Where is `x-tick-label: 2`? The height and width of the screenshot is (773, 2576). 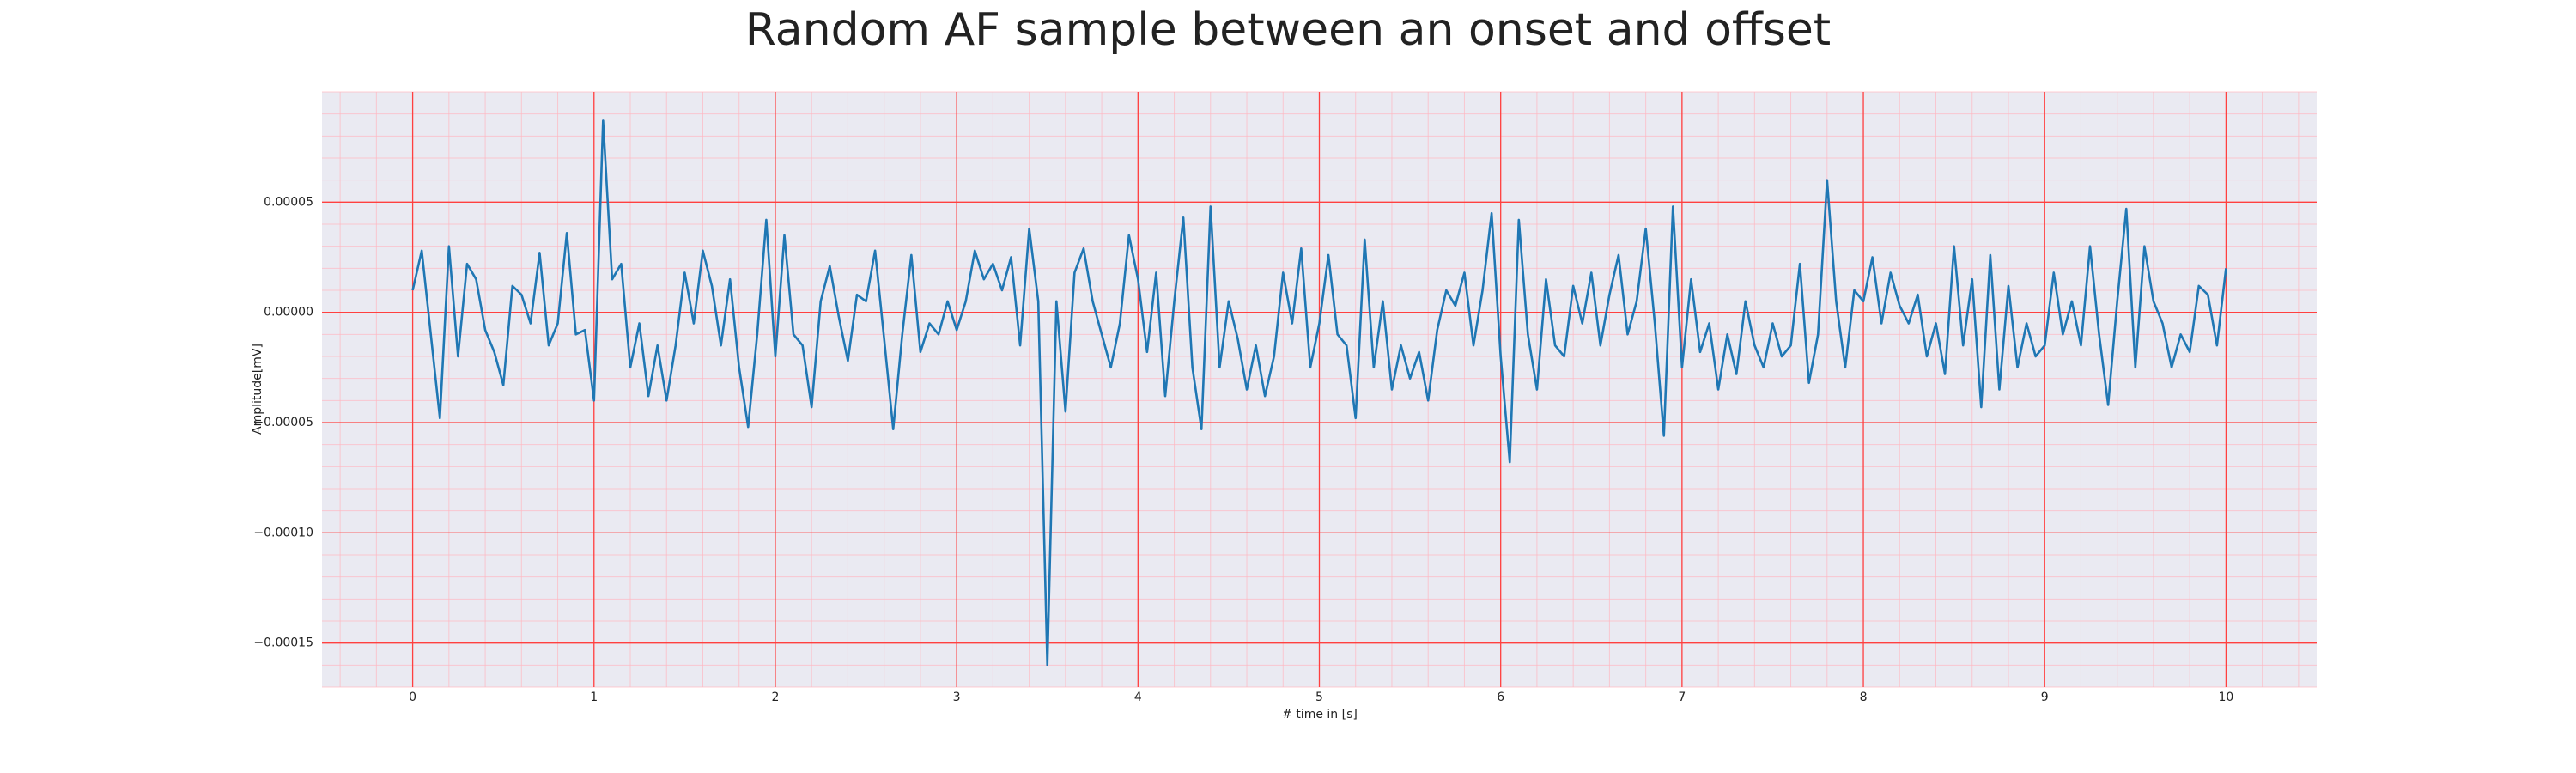
x-tick-label: 2 is located at coordinates (775, 697).